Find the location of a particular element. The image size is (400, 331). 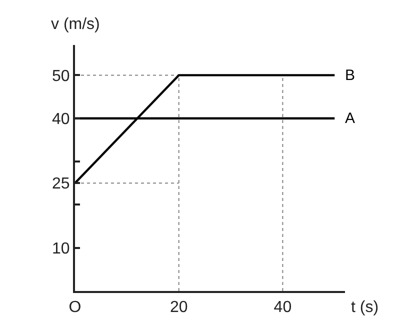

y-tick-label: 25 is located at coordinates (61, 184).